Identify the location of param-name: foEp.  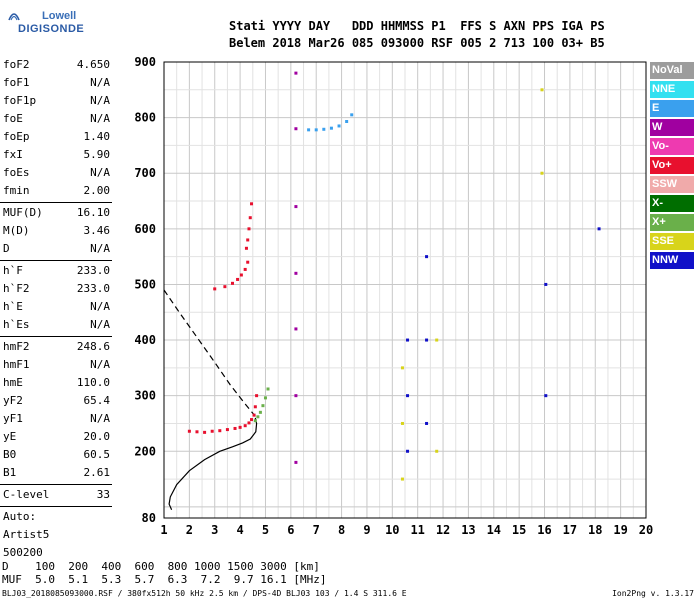
(16, 136).